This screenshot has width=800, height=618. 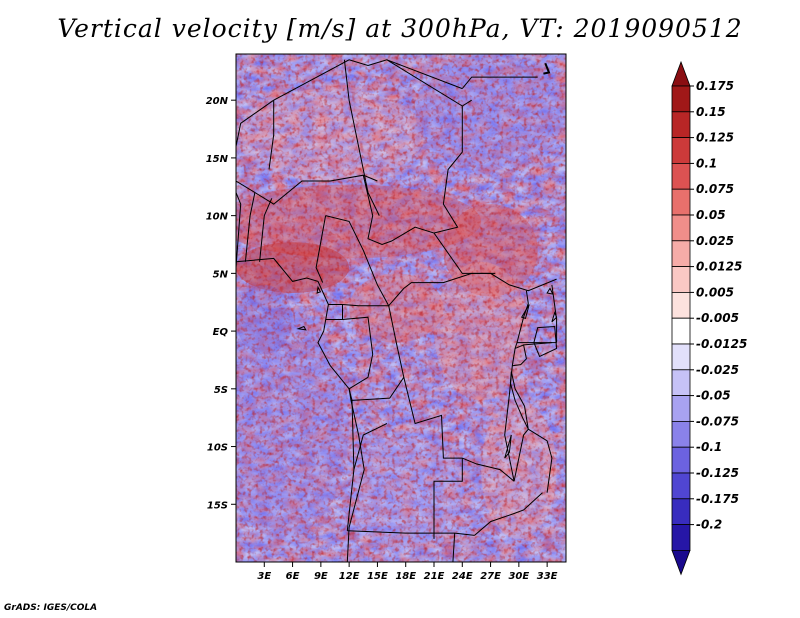 I want to click on colorbar-top-arrow, so click(x=681, y=73).